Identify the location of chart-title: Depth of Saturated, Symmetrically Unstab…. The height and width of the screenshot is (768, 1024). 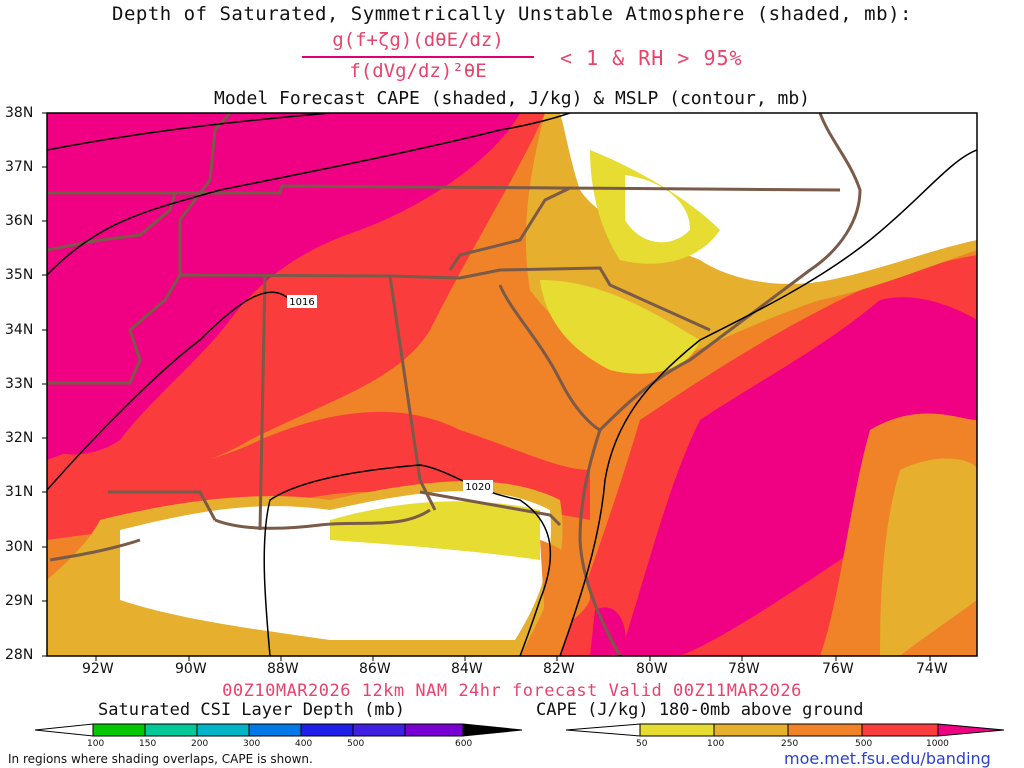
(512, 14).